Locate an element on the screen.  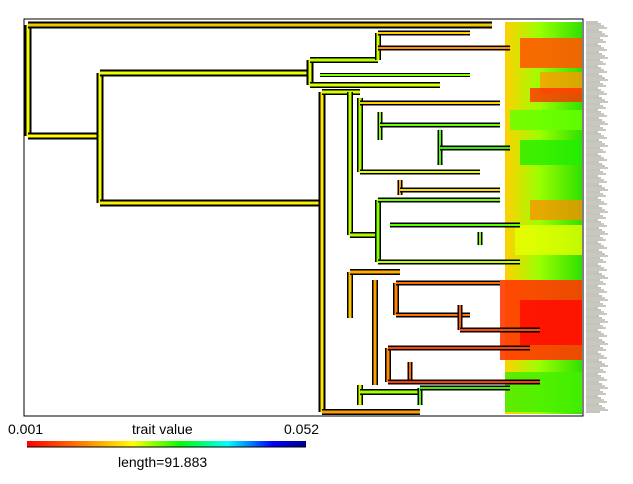
tip-fringe-bands is located at coordinates (541, 225).